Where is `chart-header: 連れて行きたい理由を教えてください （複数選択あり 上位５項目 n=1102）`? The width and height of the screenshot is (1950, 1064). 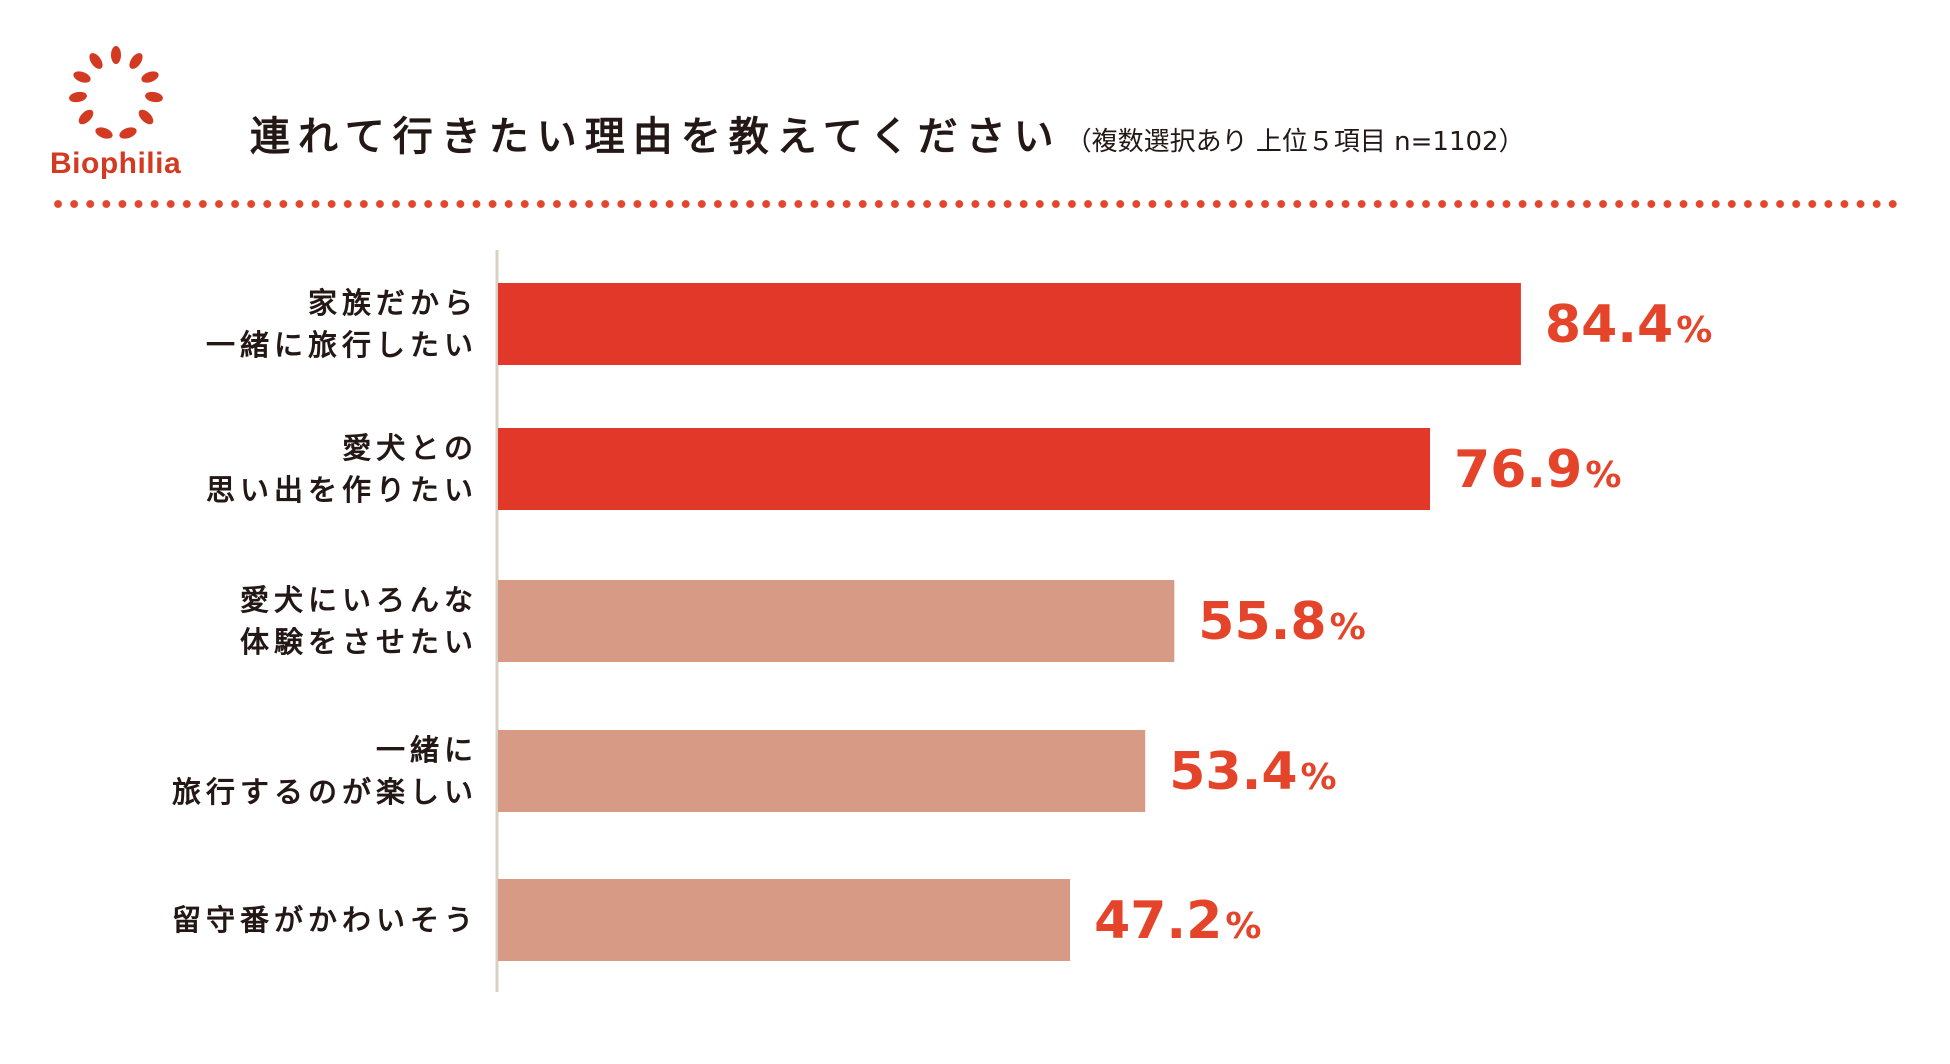 chart-header: 連れて行きたい理由を教えてください （複数選択あり 上位５項目 n=1102） is located at coordinates (887, 133).